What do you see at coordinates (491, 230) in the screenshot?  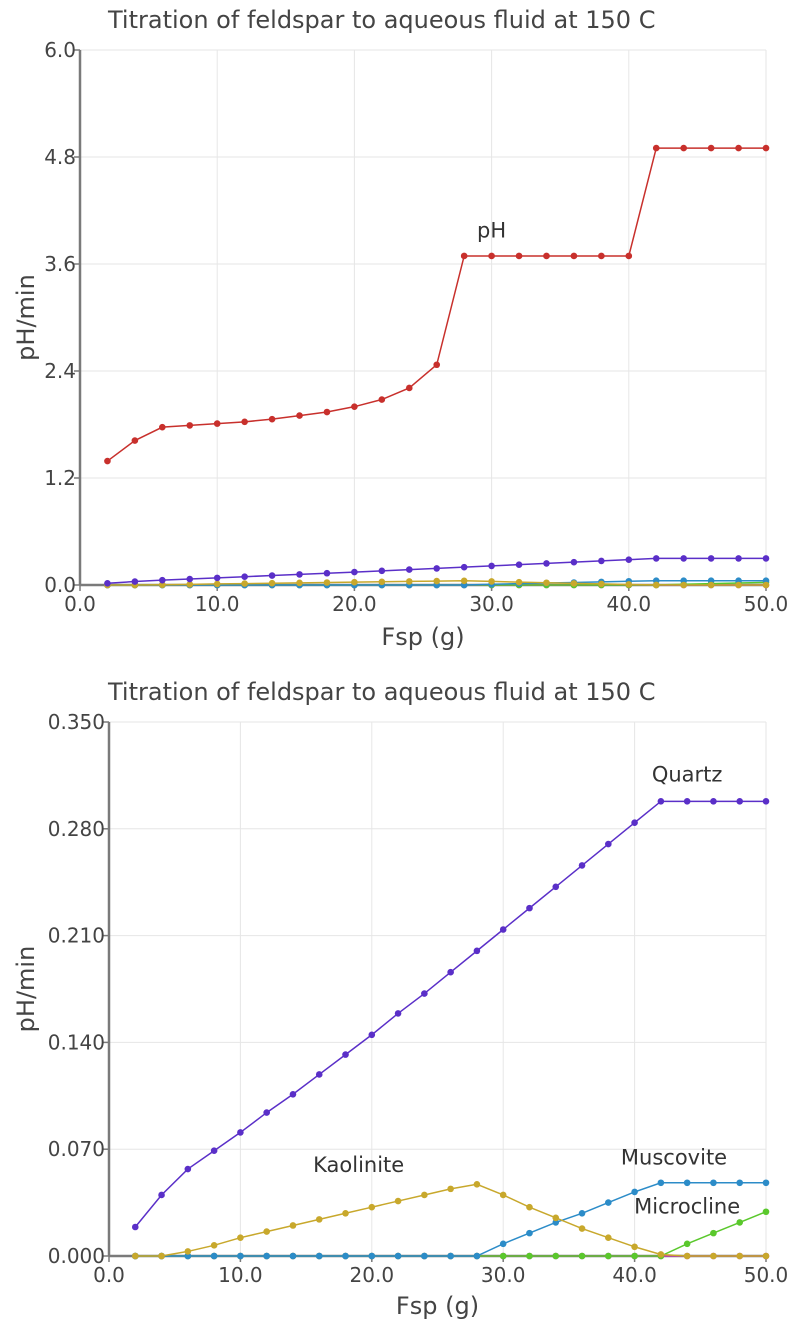 I see `annotation-ph: pH` at bounding box center [491, 230].